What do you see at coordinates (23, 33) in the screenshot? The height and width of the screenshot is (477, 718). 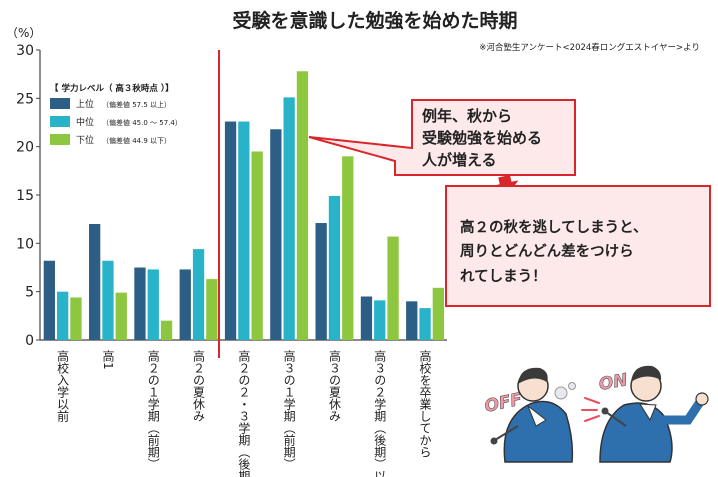 I see `y-unit-label: （%）` at bounding box center [23, 33].